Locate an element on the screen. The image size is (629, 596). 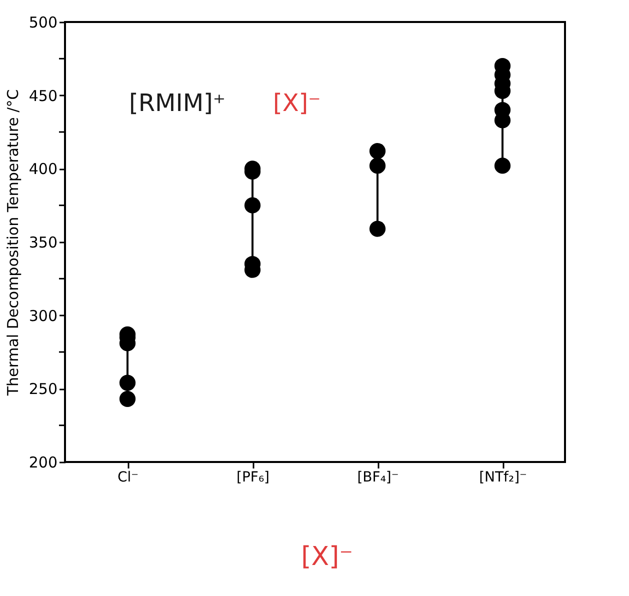
y-tick-label: 350 is located at coordinates (43, 243).